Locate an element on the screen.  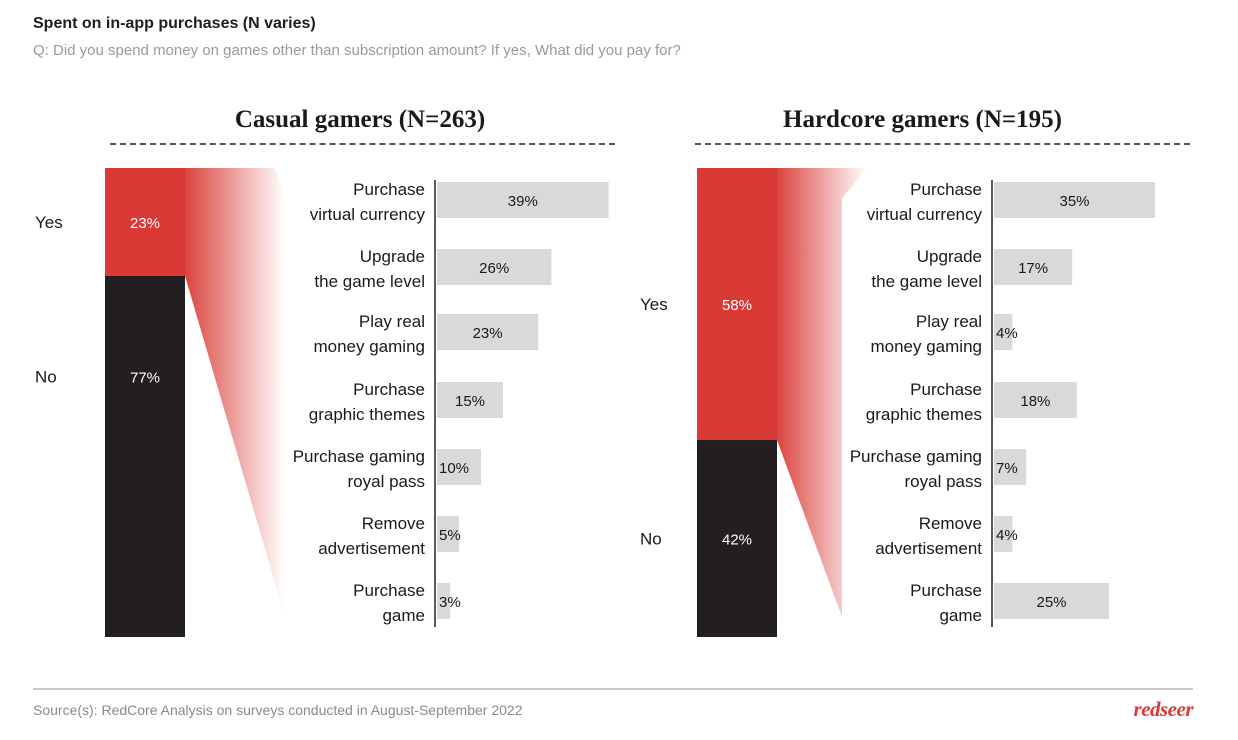
casual-no-label: No is located at coordinates (46, 376).